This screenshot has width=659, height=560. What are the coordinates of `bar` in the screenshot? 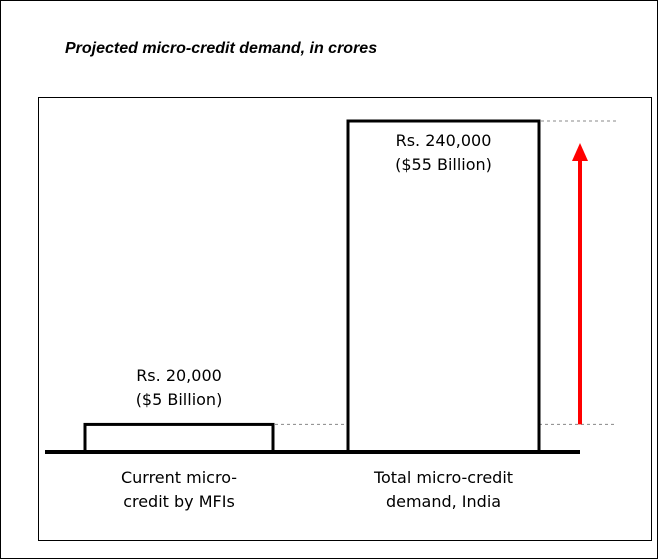 It's located at (179, 438).